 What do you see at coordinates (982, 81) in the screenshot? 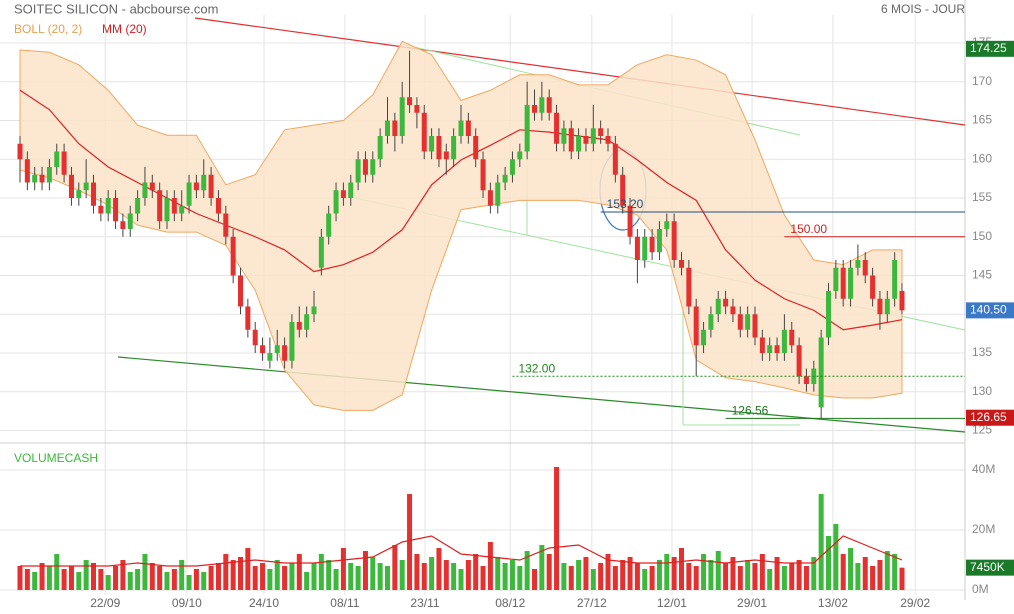
I see `y-tick-label: 170` at bounding box center [982, 81].